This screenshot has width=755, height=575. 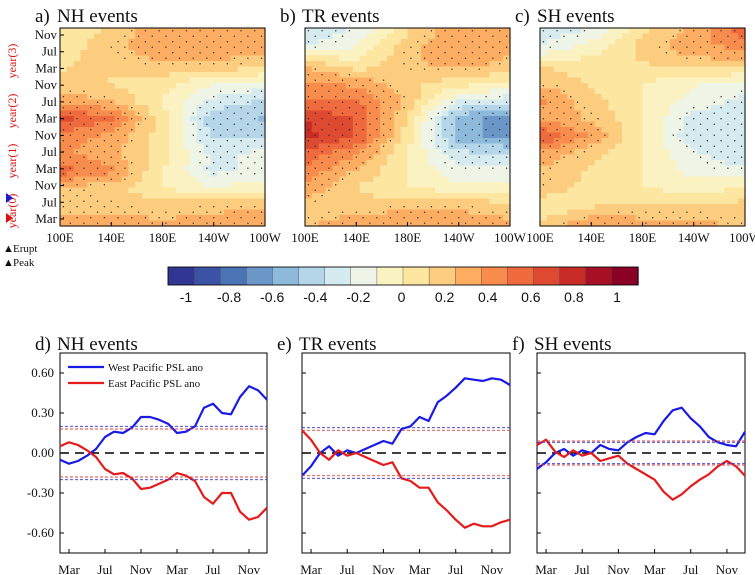 What do you see at coordinates (592, 237) in the screenshot?
I see `x-tick-label: 140E` at bounding box center [592, 237].